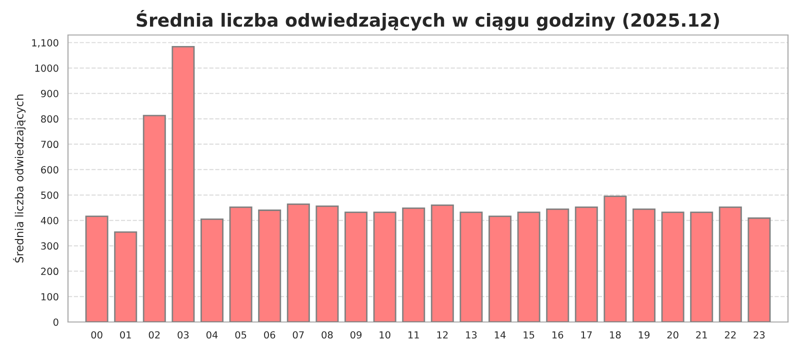 This screenshot has width=800, height=350. I want to click on x-tick-label: 18, so click(615, 335).